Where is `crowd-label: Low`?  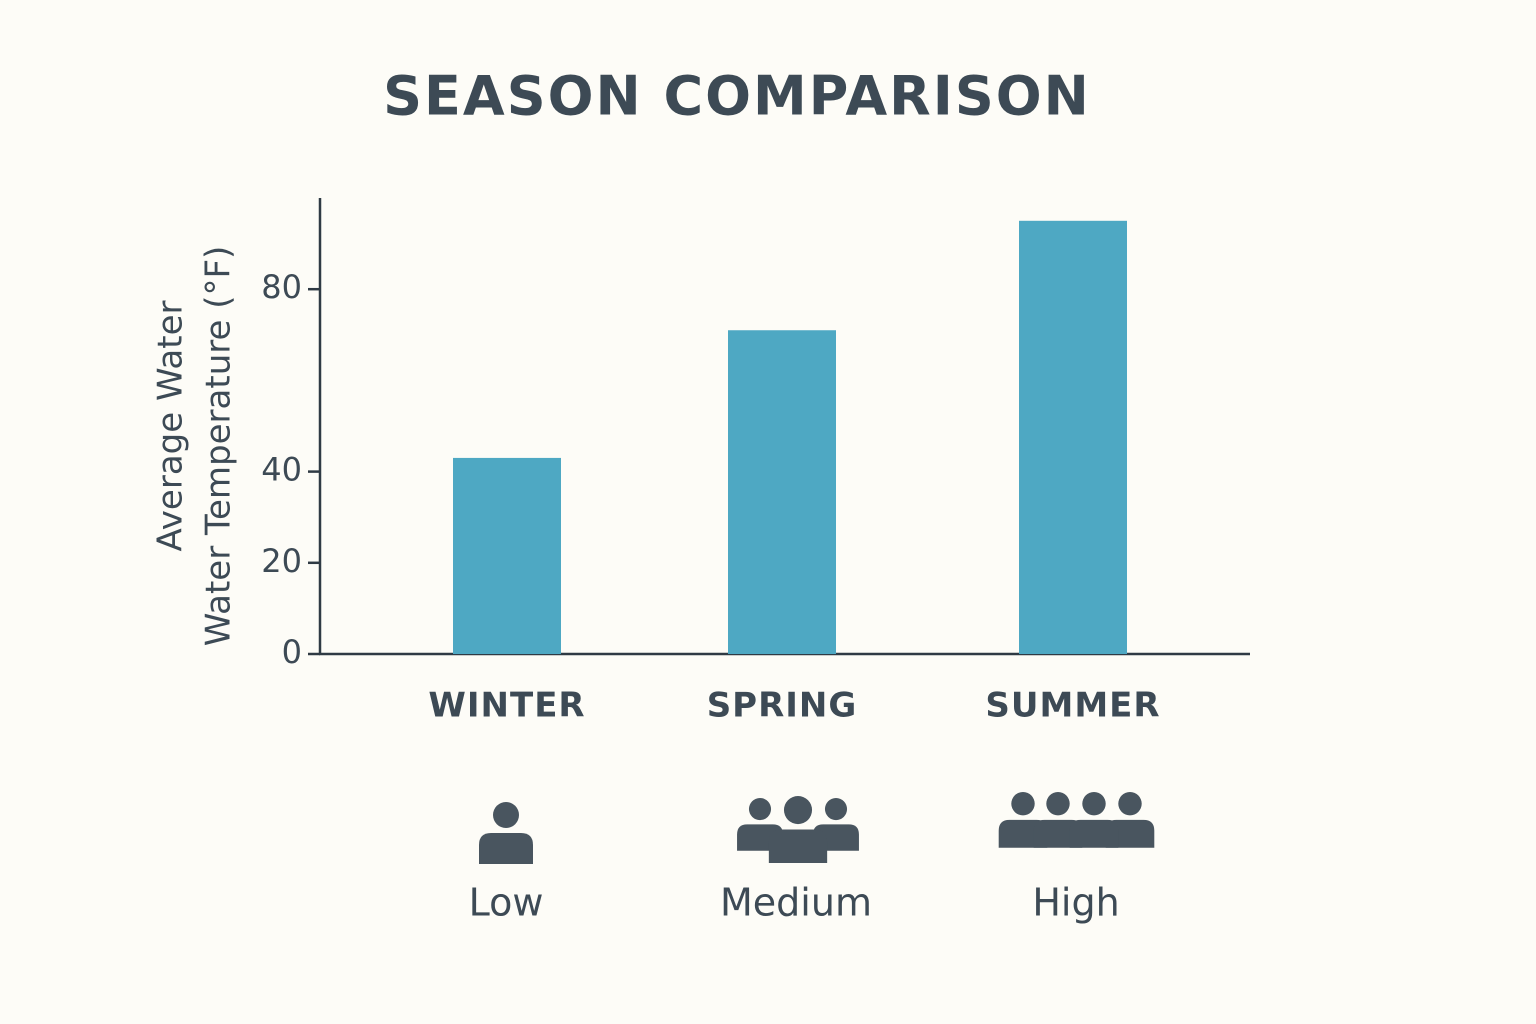
crowd-label: Low is located at coordinates (506, 903).